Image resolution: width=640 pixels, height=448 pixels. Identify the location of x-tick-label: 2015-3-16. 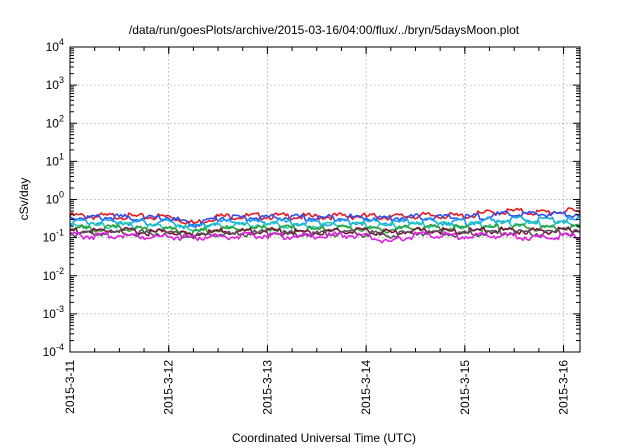
(564, 387).